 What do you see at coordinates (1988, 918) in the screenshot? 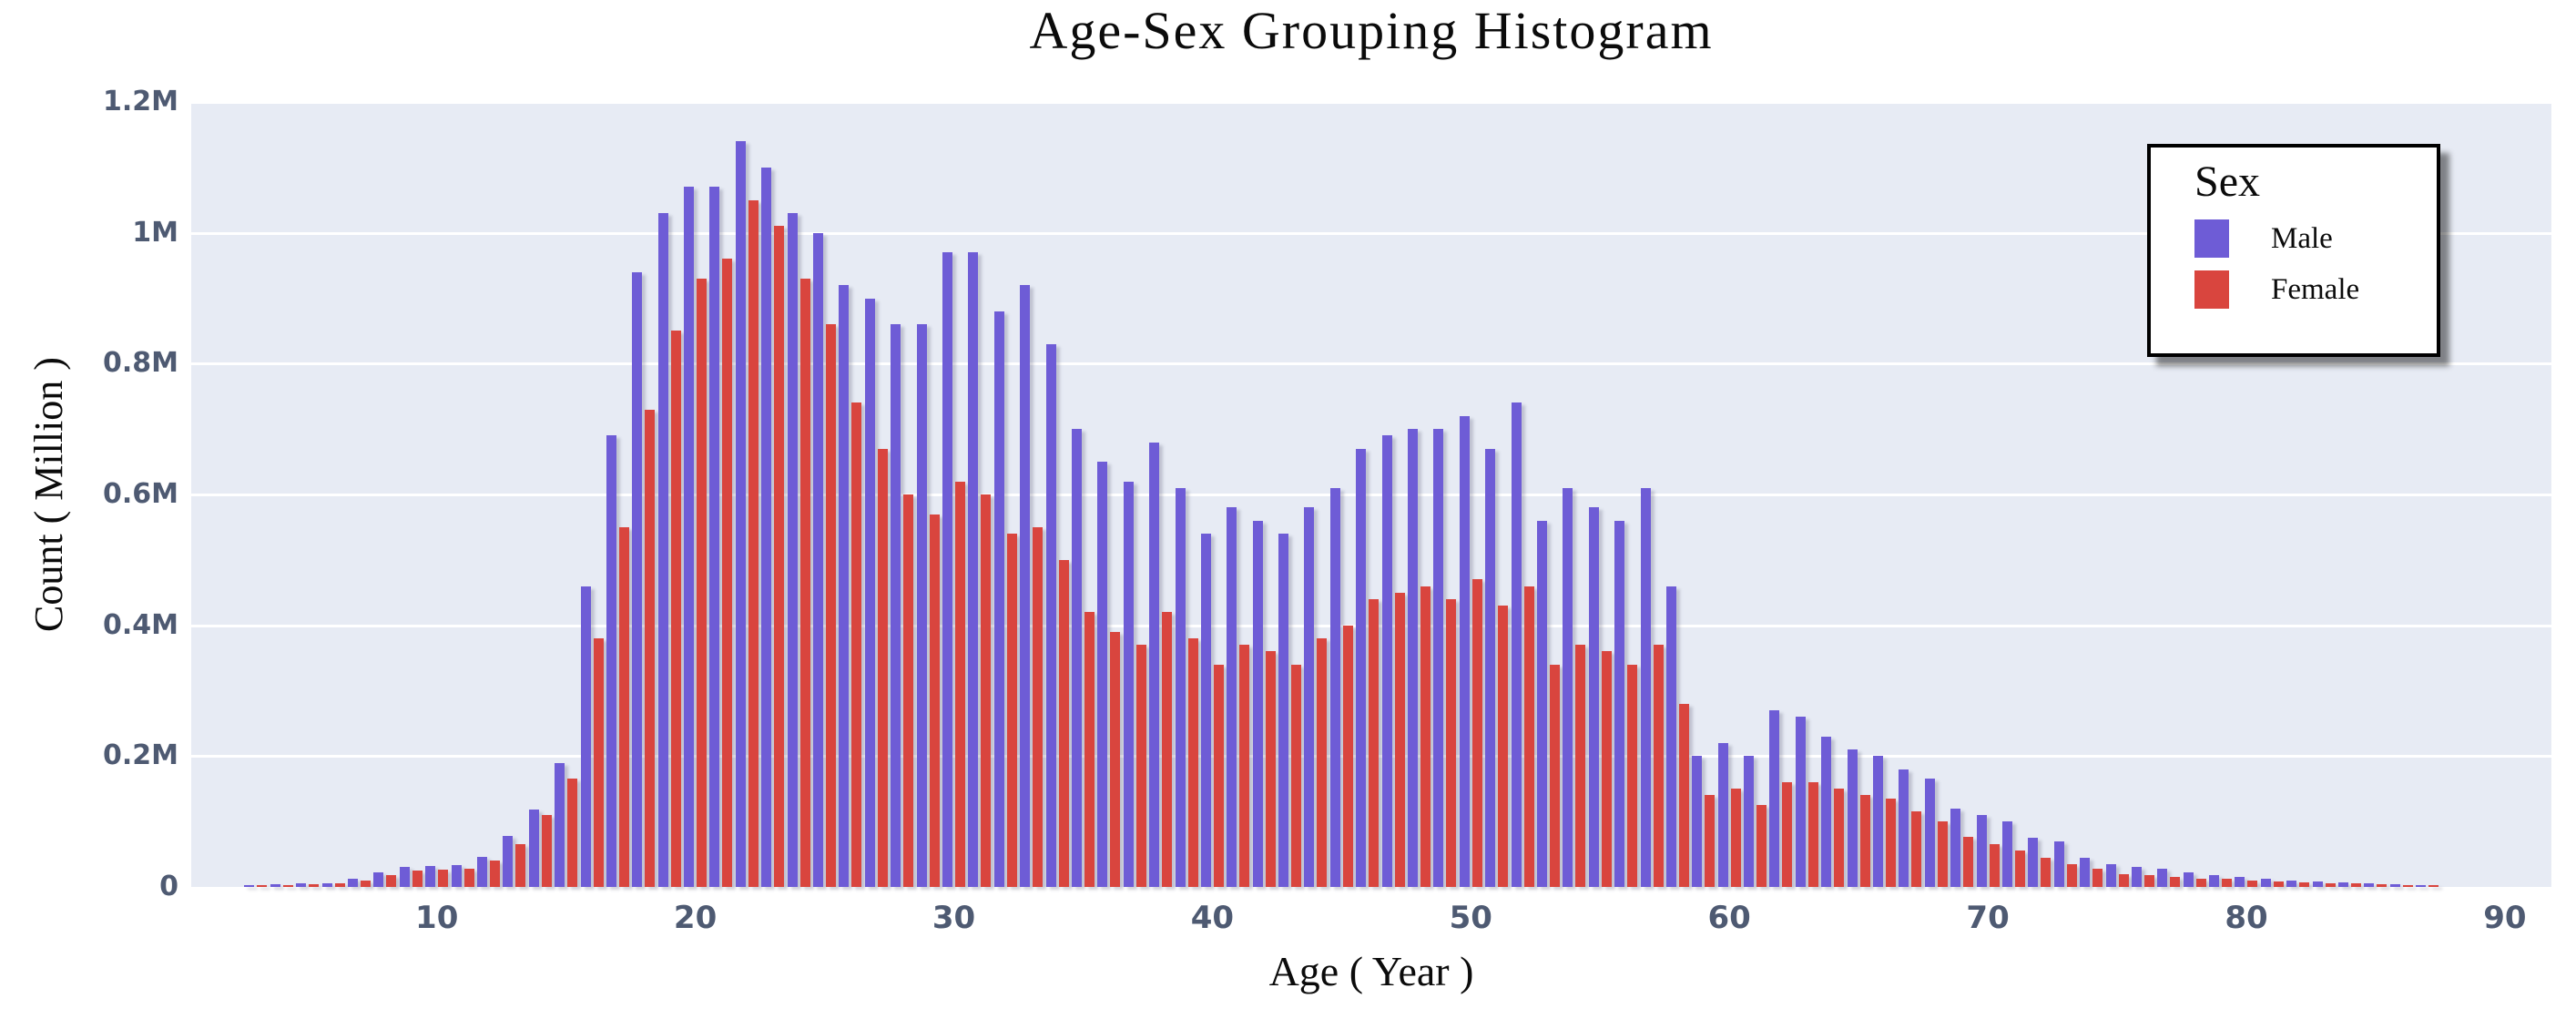
I see `x-tick-label-70: 70` at bounding box center [1988, 918].